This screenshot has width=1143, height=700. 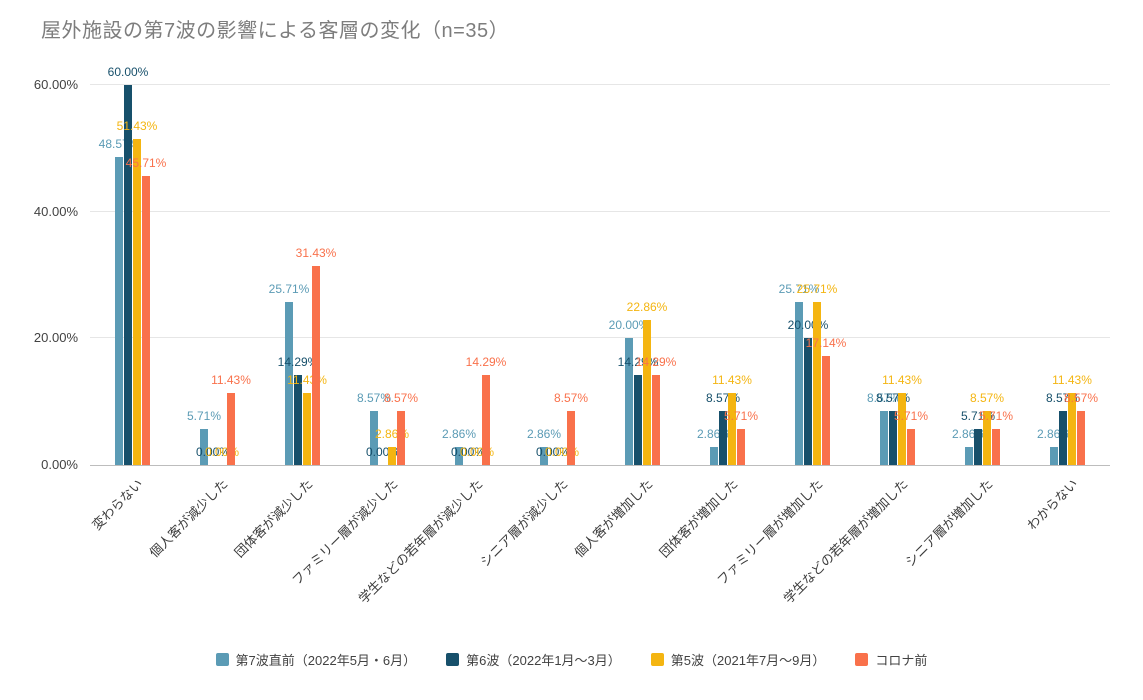 What do you see at coordinates (275, 31) in the screenshot?
I see `chart-title: 屋外施設の第7波の影響による客層の変化（n=35）` at bounding box center [275, 31].